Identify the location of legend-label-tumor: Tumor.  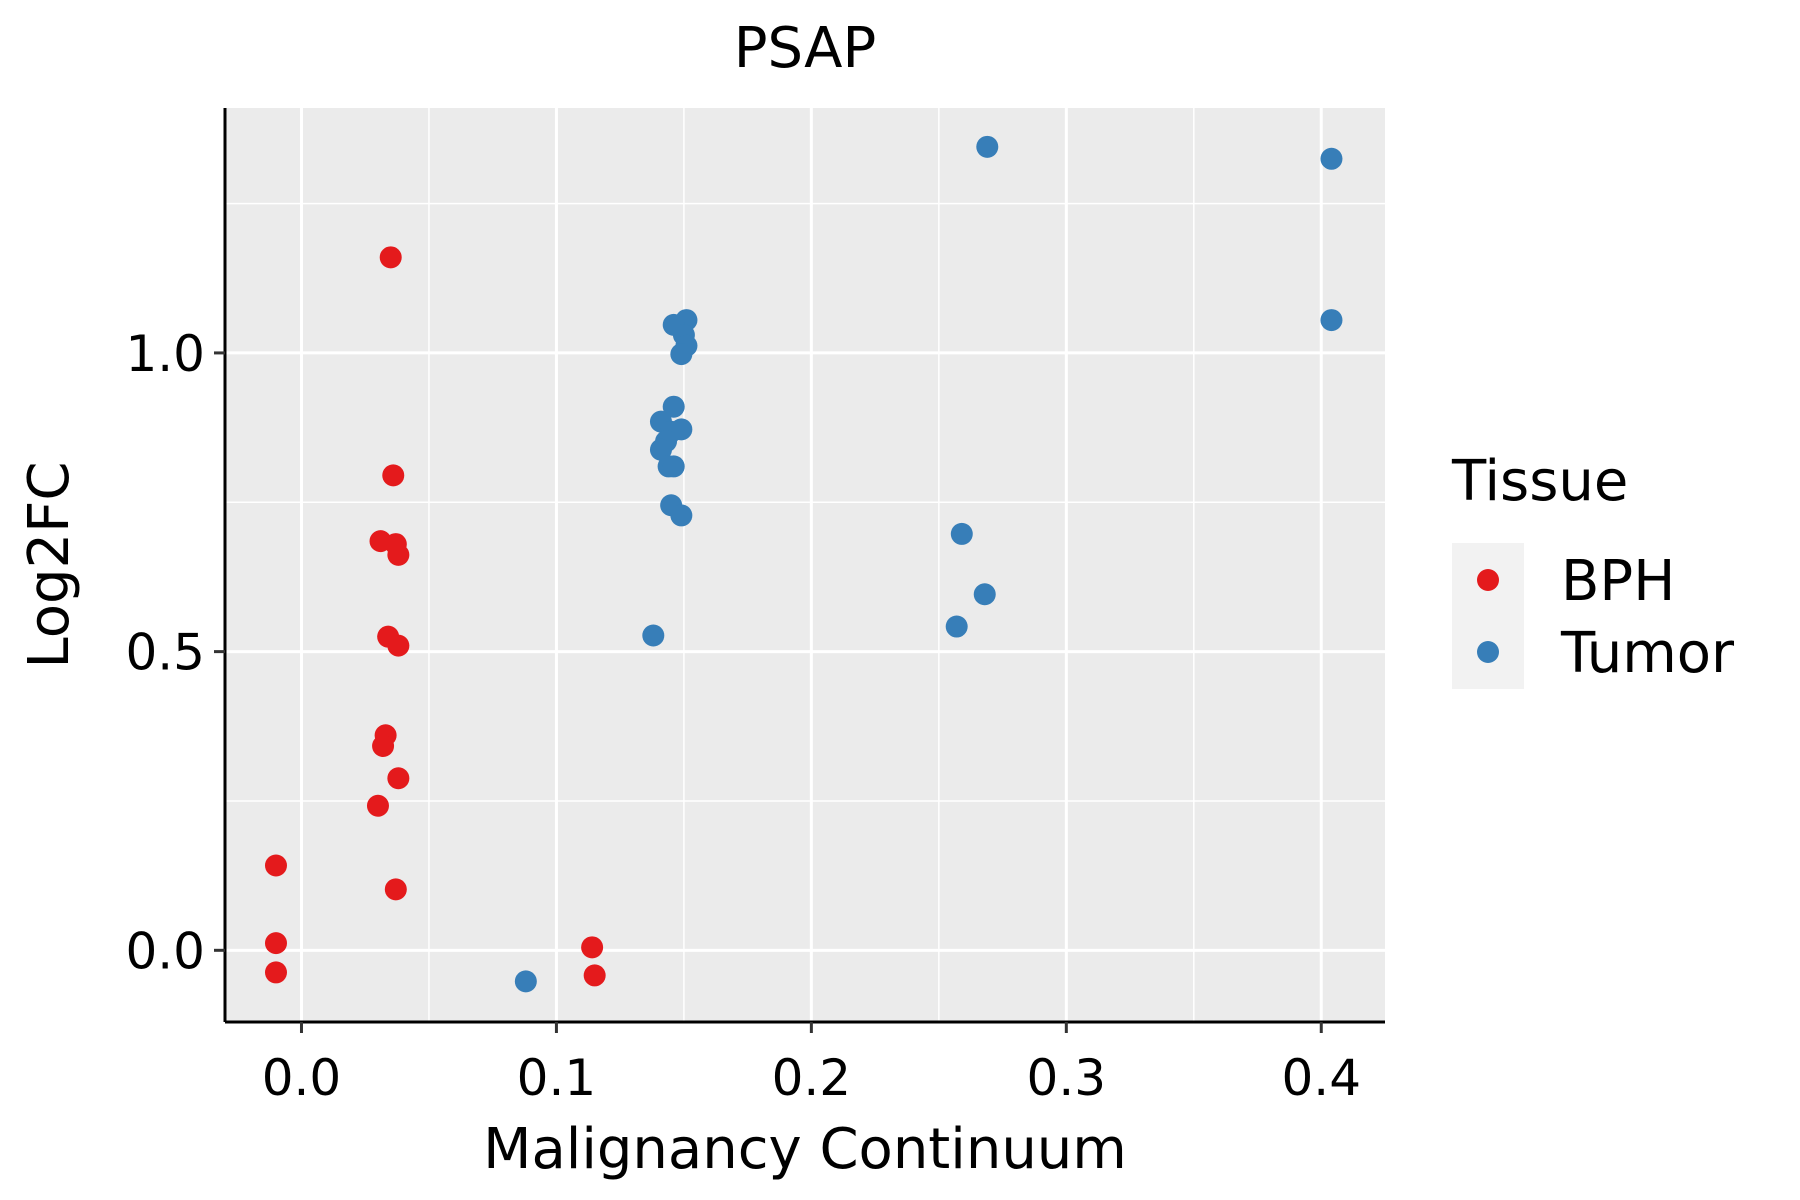
(1647, 653).